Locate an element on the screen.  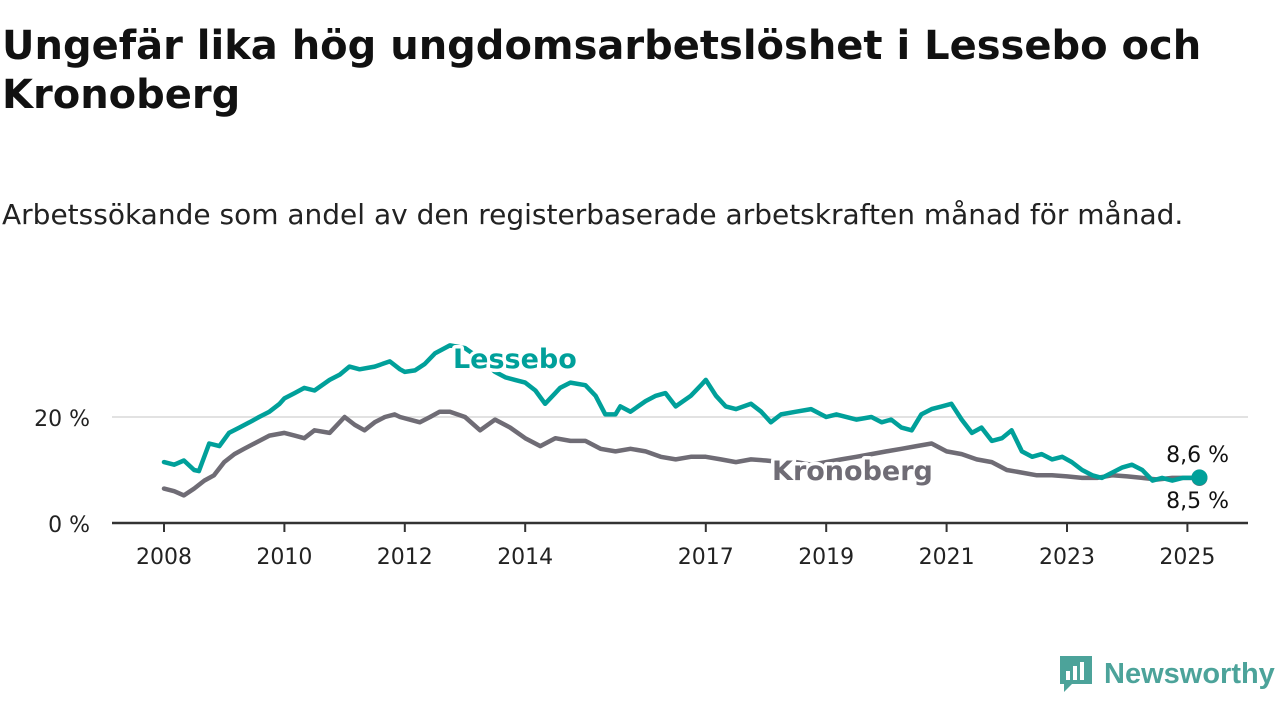
x-tick-label: 2017 is located at coordinates (706, 557).